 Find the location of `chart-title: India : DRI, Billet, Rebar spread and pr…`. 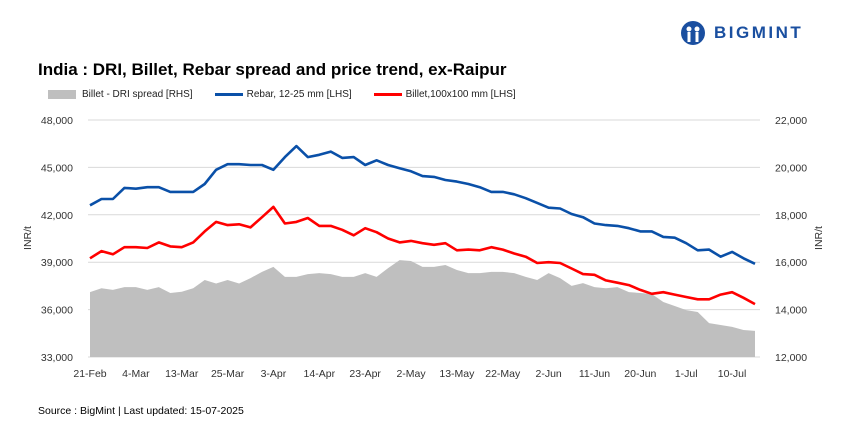

chart-title: India : DRI, Billet, Rebar spread and pr… is located at coordinates (272, 69).